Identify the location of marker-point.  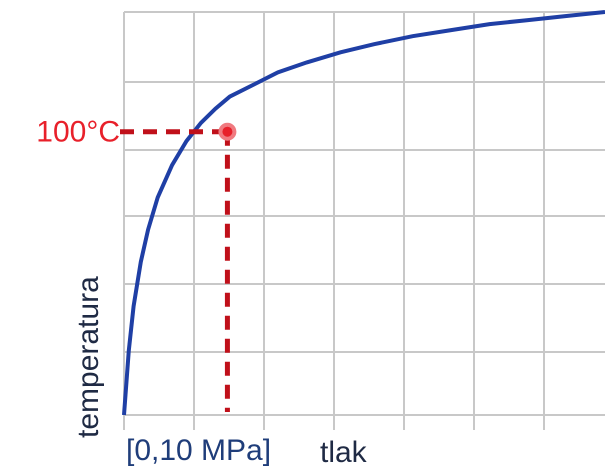
(227, 131).